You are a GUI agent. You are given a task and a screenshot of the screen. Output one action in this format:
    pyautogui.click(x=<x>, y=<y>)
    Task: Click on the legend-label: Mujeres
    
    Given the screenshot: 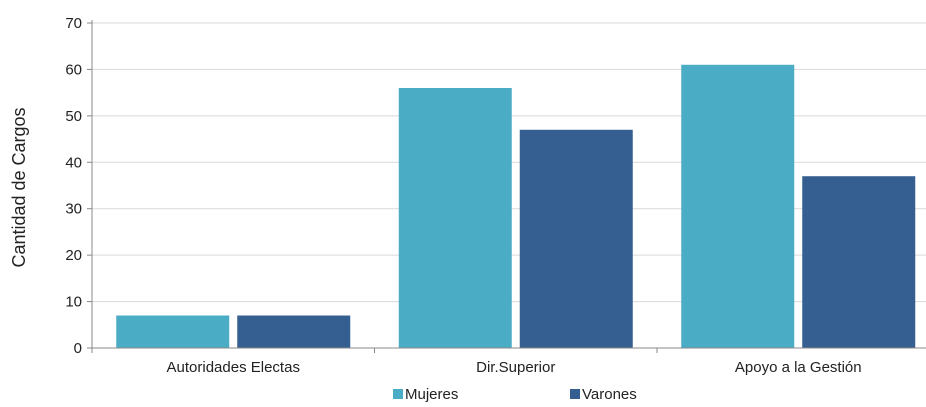 What is the action you would take?
    pyautogui.click(x=431, y=394)
    